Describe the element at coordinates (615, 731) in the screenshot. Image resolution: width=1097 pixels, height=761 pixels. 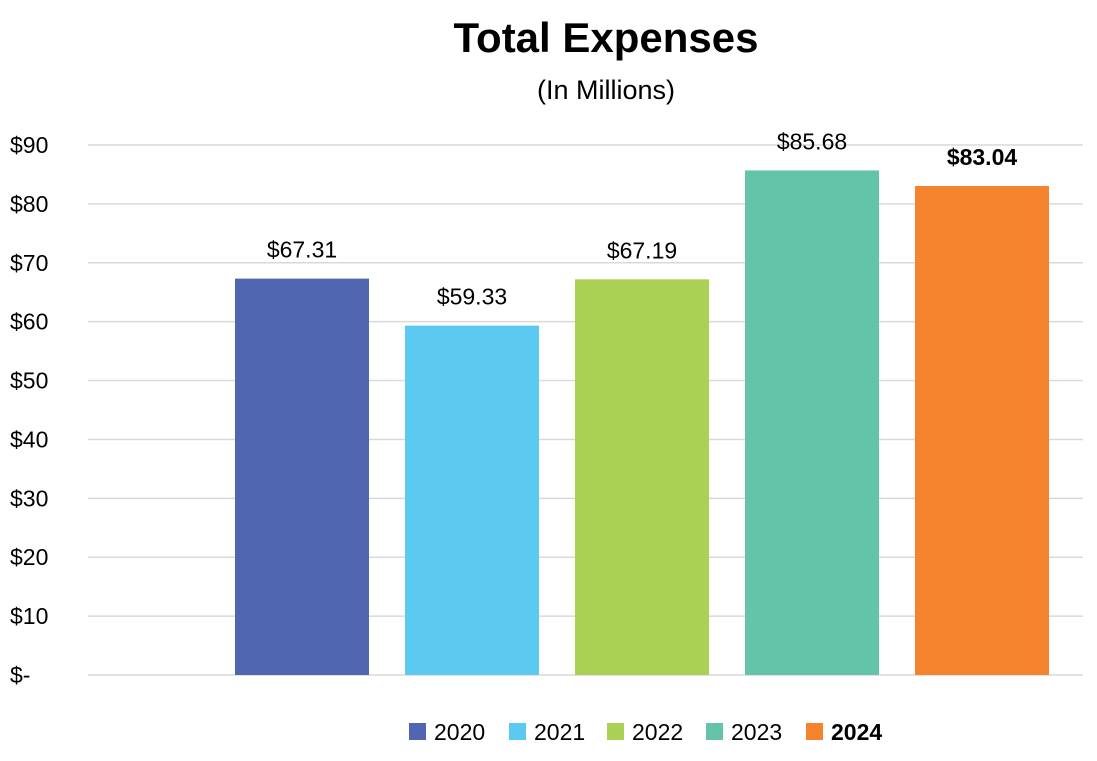
I see `legend-swatch-2022` at that location.